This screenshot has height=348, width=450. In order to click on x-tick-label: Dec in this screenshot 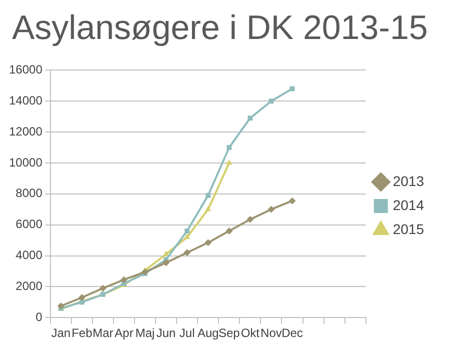, I will do `click(292, 333)`.